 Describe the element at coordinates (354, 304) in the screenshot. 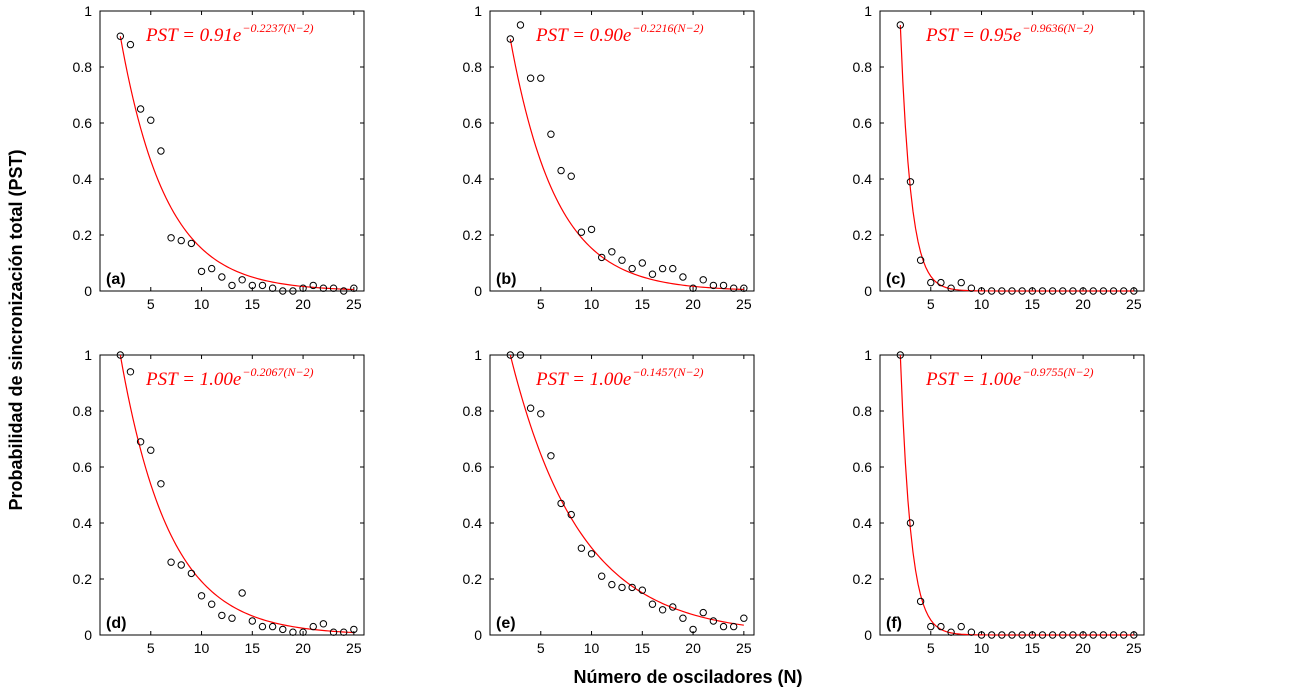

I see `x-tick-label: 25` at that location.